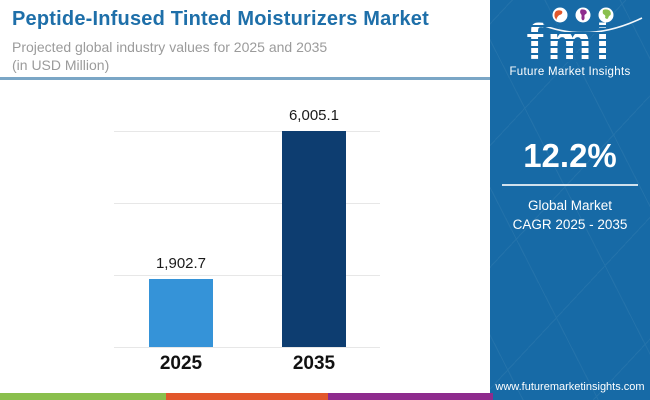  I want to click on footer-stripe, so click(246, 396).